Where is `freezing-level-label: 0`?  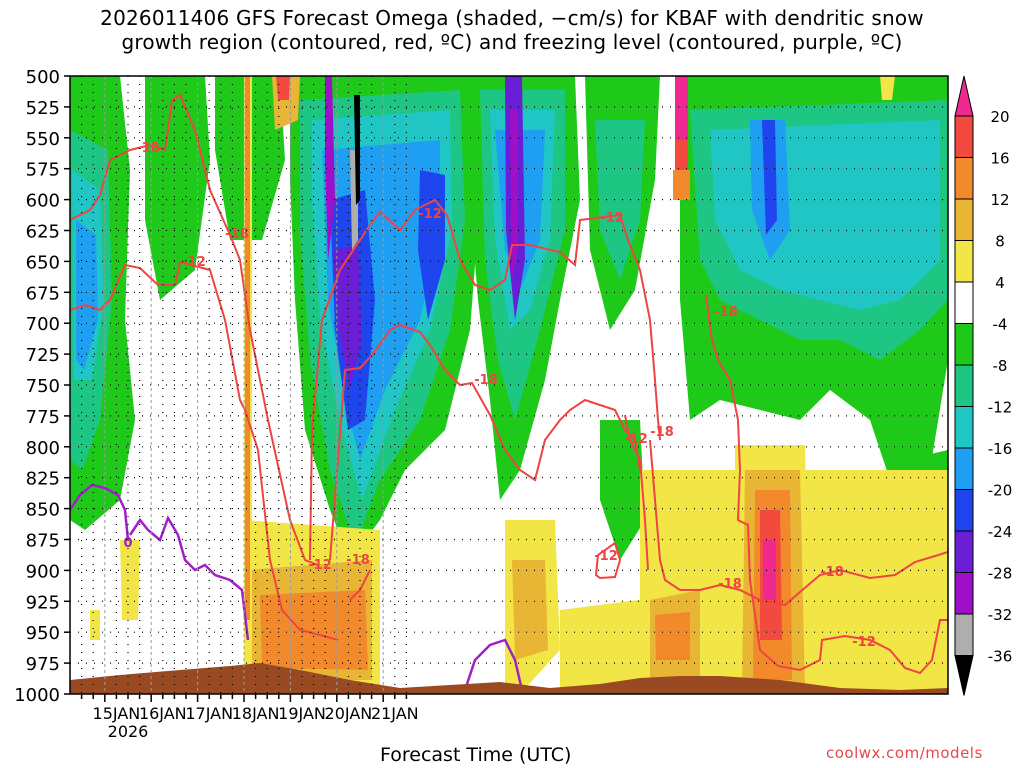 freezing-level-label: 0 is located at coordinates (127, 543).